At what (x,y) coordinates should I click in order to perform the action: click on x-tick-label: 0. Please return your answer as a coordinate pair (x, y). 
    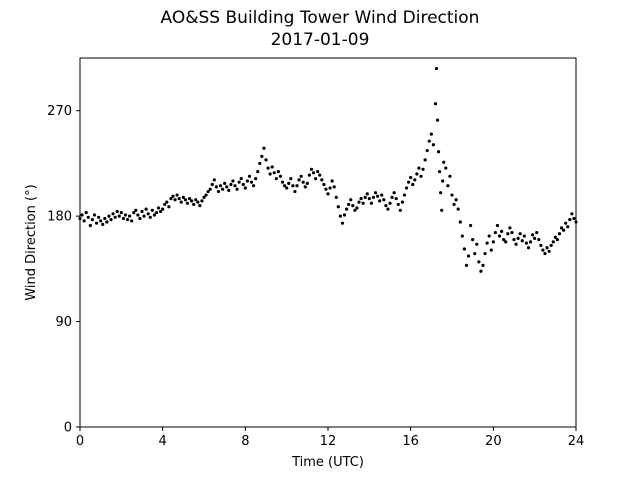
    Looking at the image, I should click on (80, 441).